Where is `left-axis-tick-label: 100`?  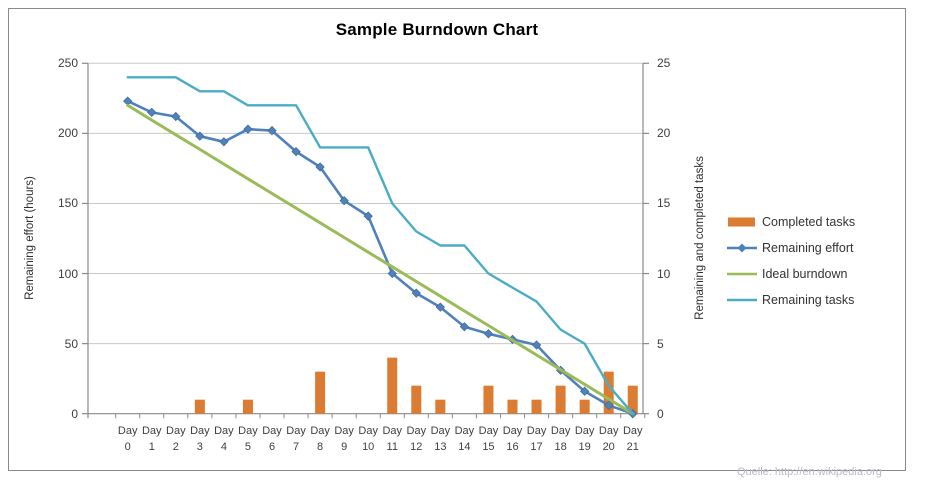 left-axis-tick-label: 100 is located at coordinates (67, 273).